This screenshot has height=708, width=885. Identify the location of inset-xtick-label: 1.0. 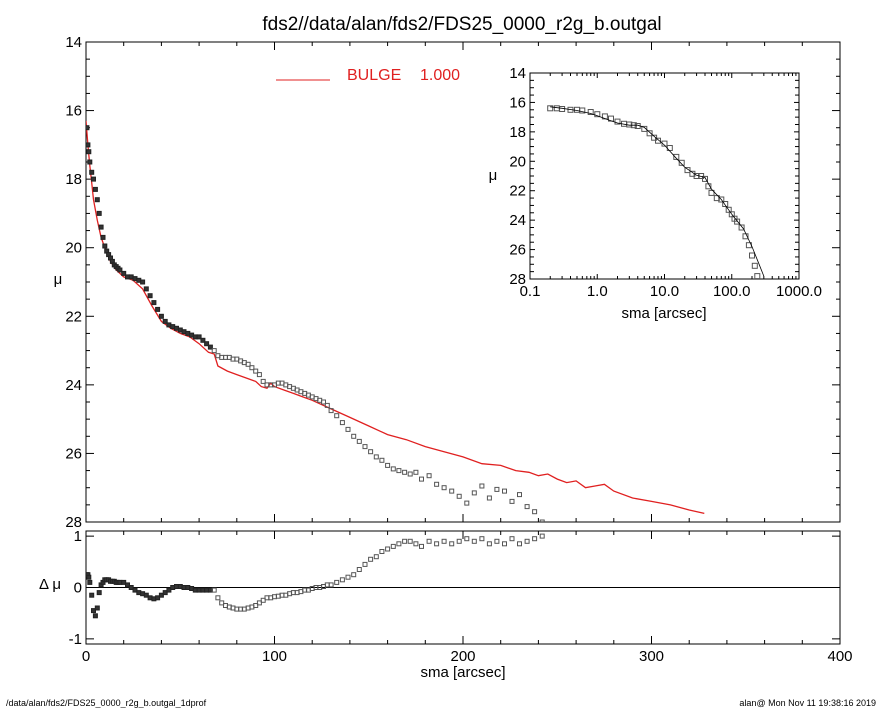
(597, 291).